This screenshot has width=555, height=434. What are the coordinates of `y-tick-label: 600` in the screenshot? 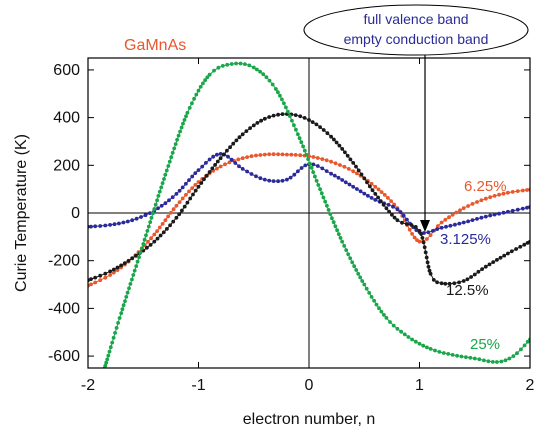 It's located at (66, 70).